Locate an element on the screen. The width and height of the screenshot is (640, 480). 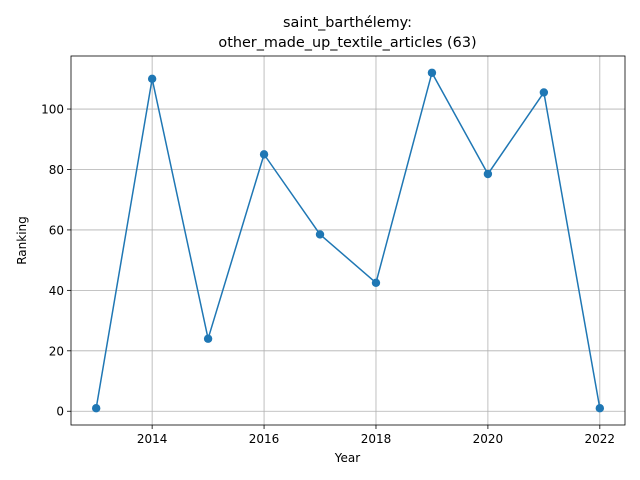
y-tick-label: 20 is located at coordinates (56, 351).